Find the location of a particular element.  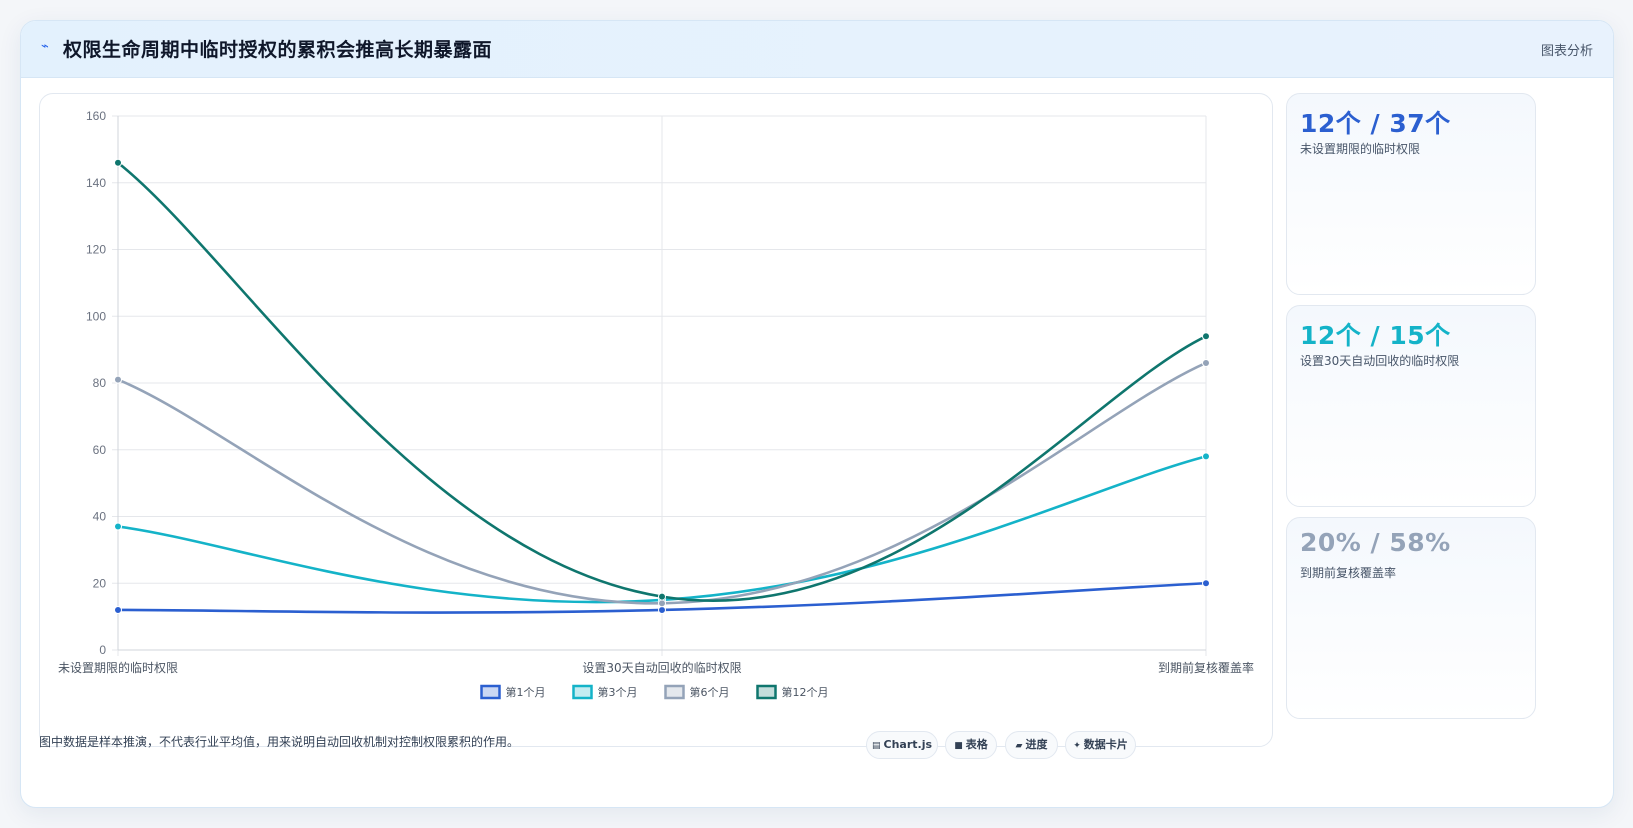

stat-label: 到期前复核覆盖率 is located at coordinates (1348, 573).